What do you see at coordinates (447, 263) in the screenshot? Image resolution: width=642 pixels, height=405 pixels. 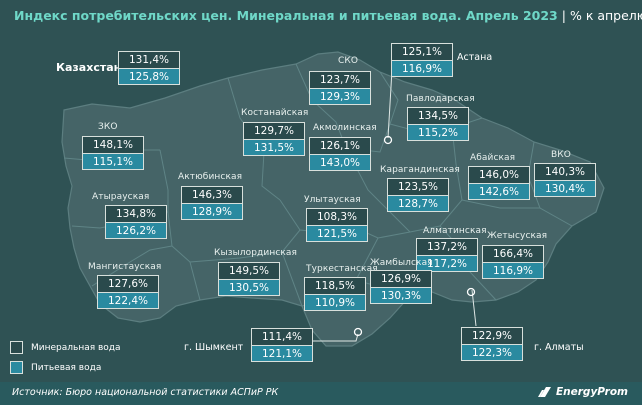 I see `almaty-obl-drinking-value: 117,2%` at bounding box center [447, 263].